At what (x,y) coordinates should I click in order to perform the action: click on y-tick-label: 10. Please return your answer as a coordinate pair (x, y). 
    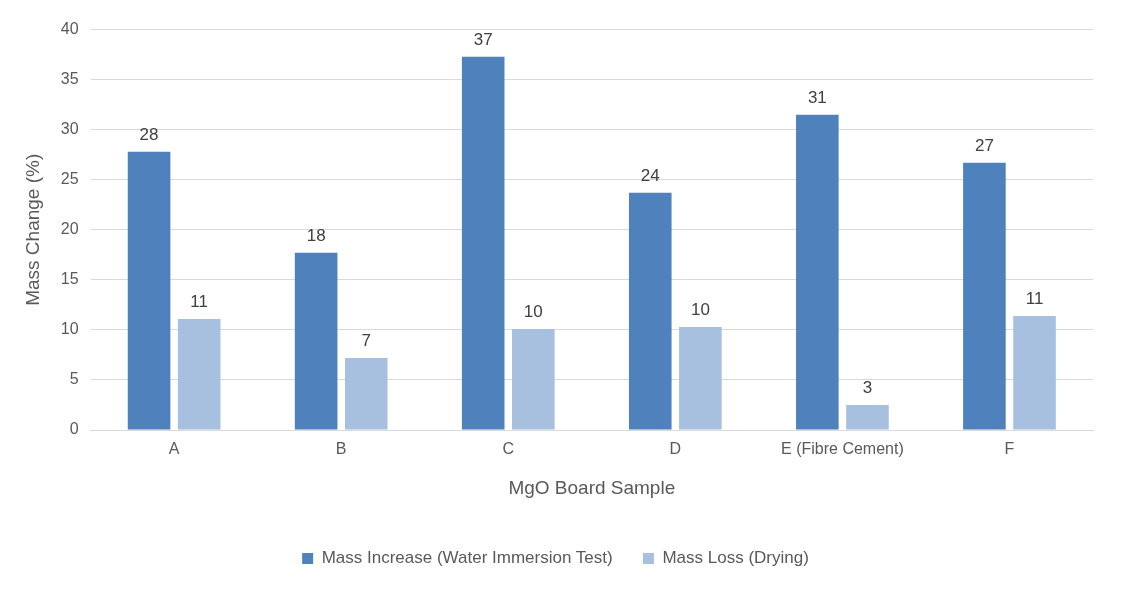
    Looking at the image, I should click on (69, 329).